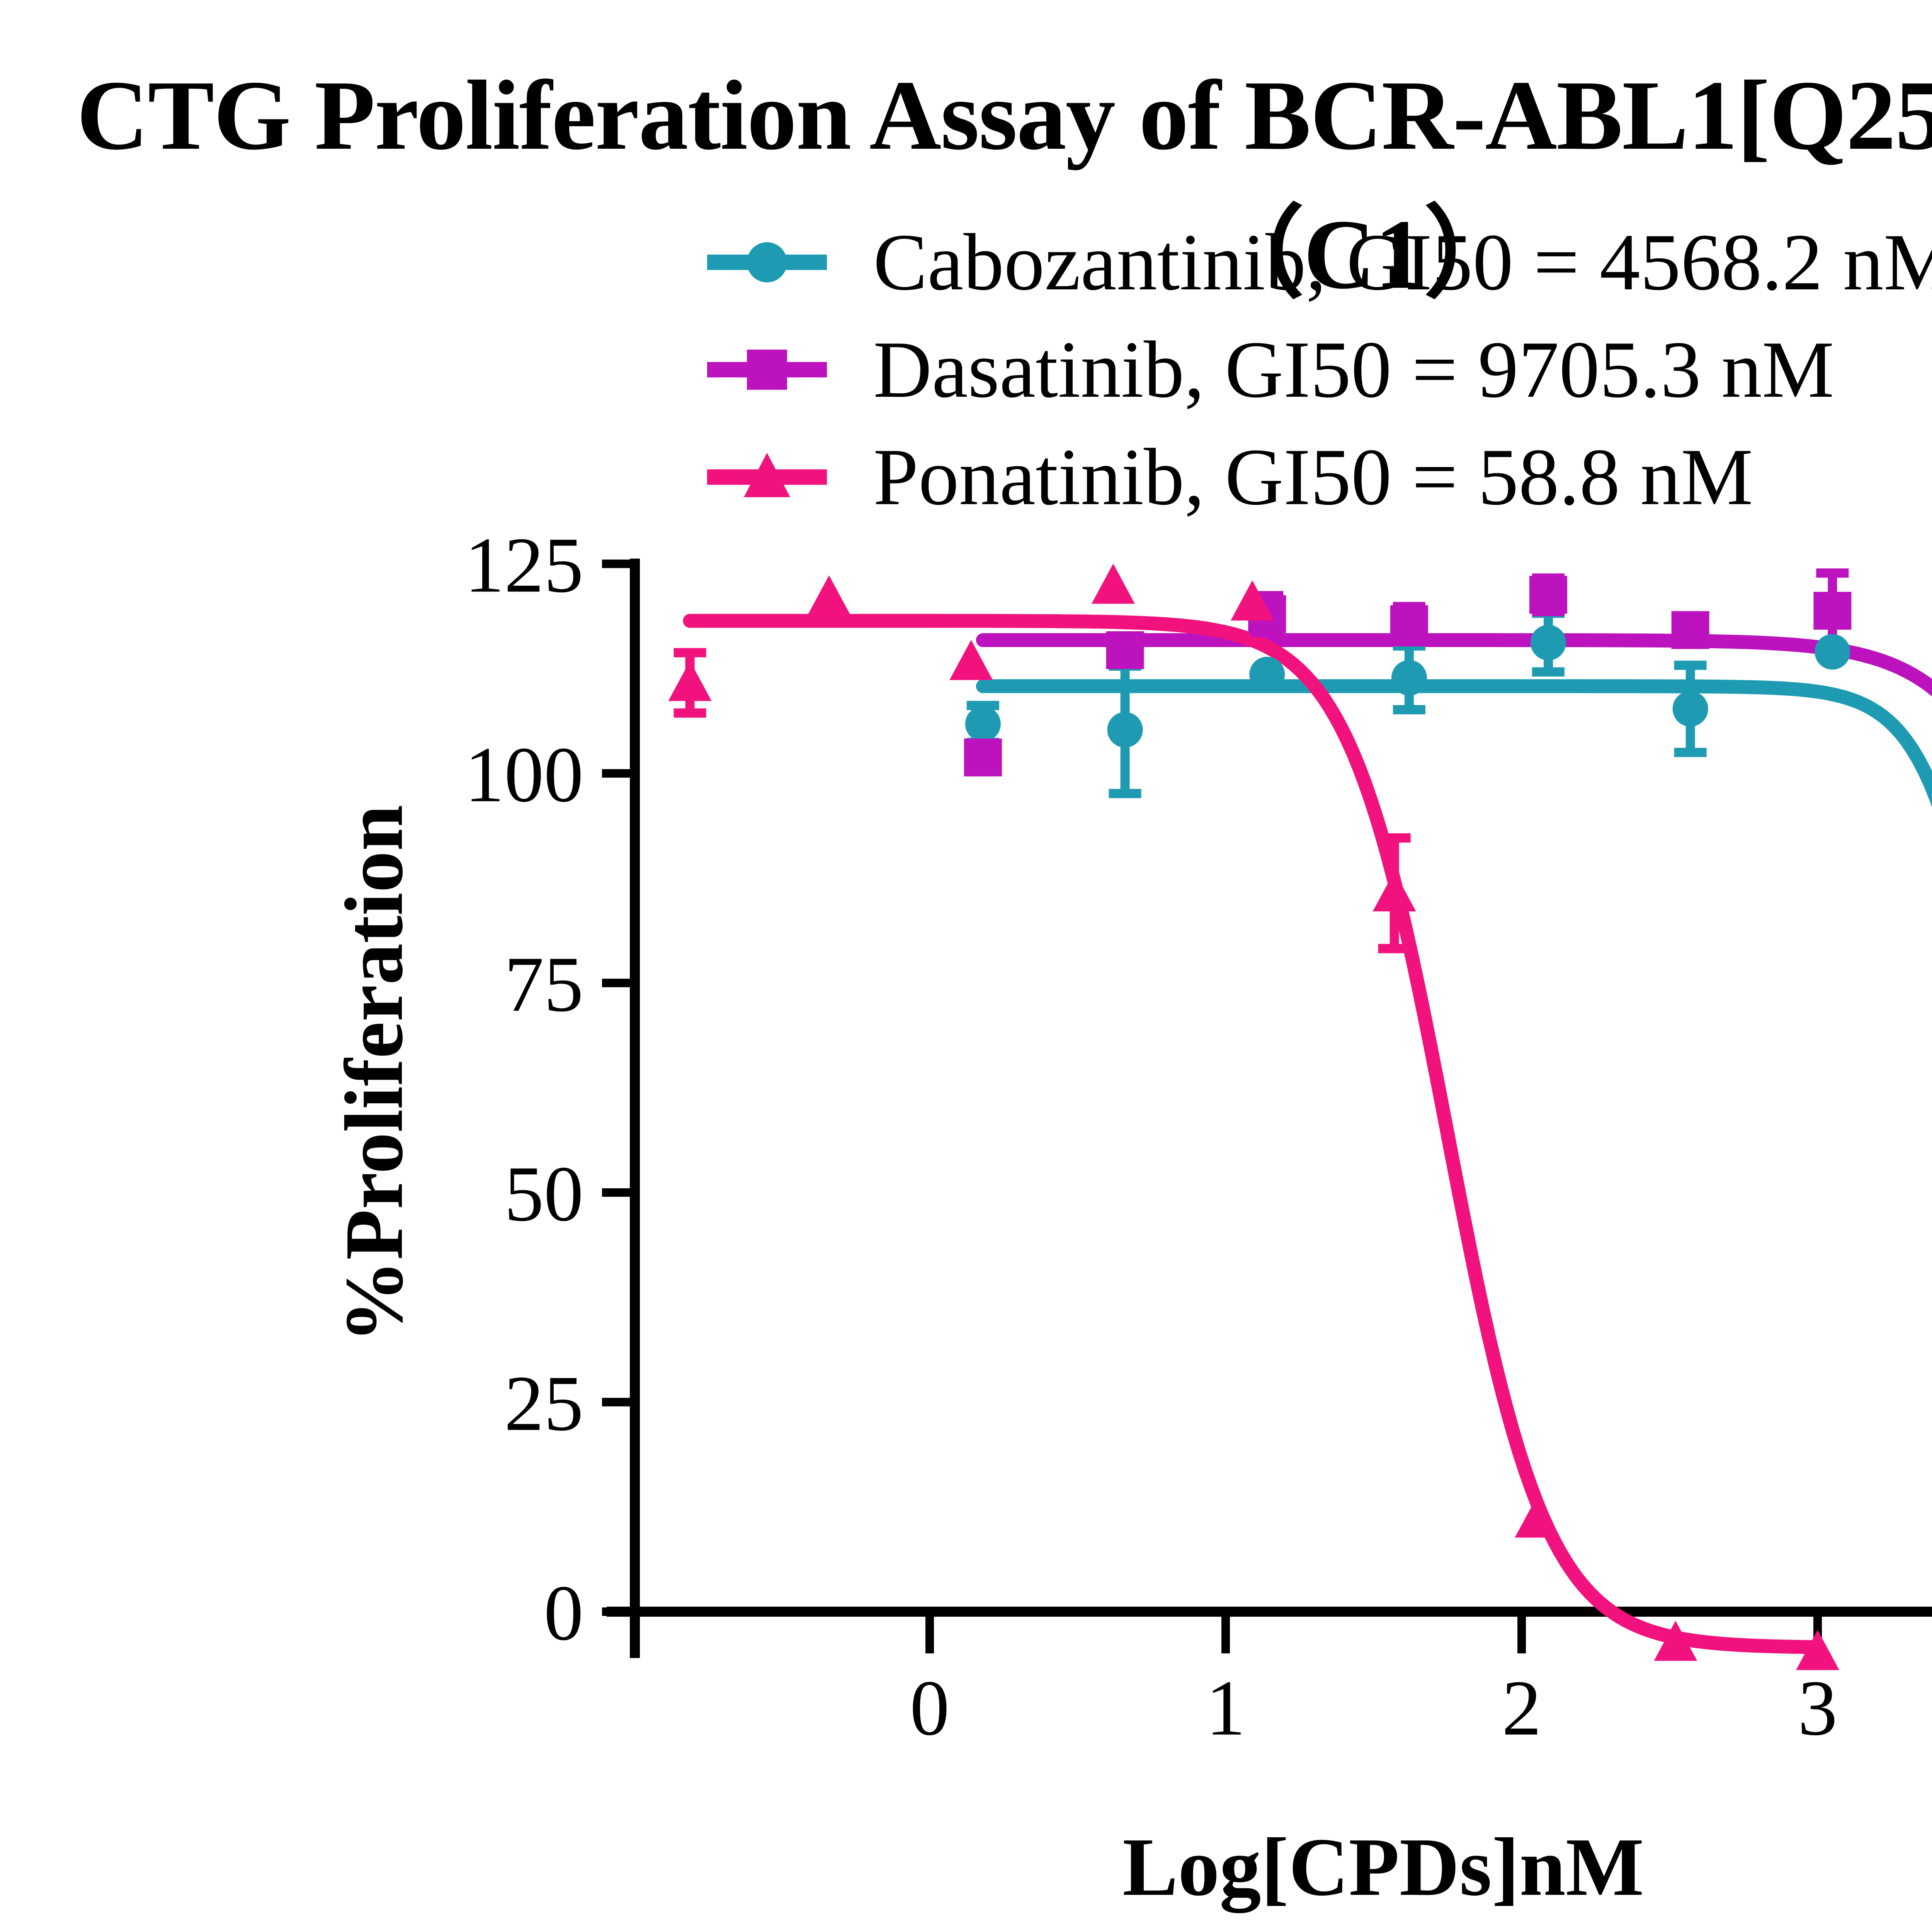 This screenshot has width=1932, height=1930. What do you see at coordinates (1522, 1708) in the screenshot?
I see `x-tick-label: 2` at bounding box center [1522, 1708].